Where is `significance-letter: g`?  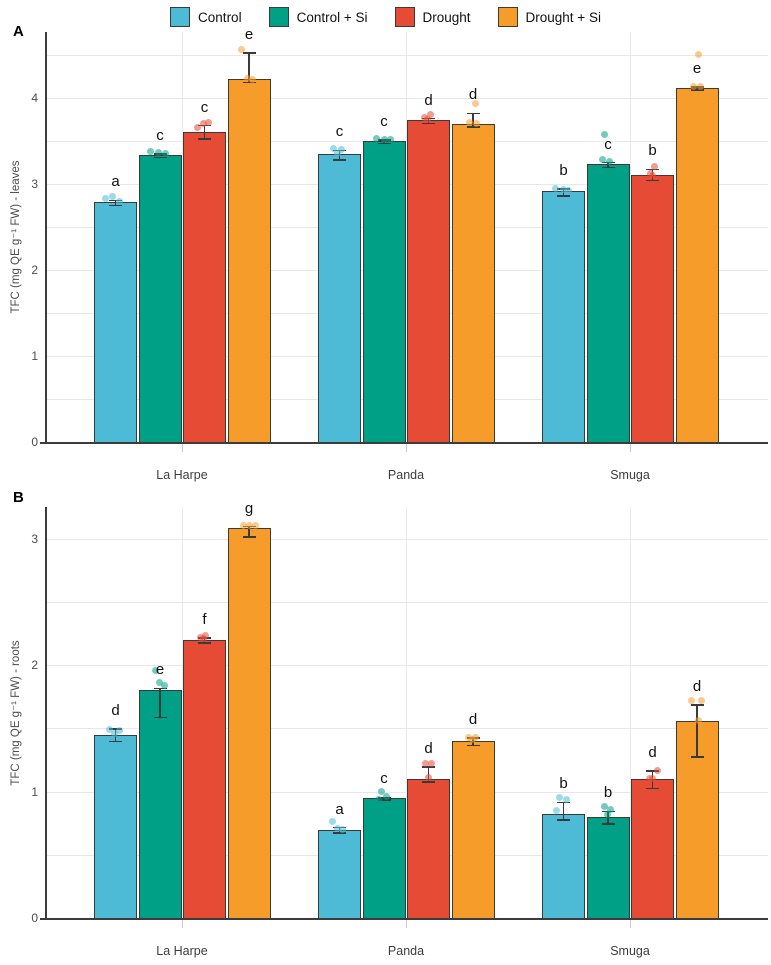 significance-letter: g is located at coordinates (249, 508).